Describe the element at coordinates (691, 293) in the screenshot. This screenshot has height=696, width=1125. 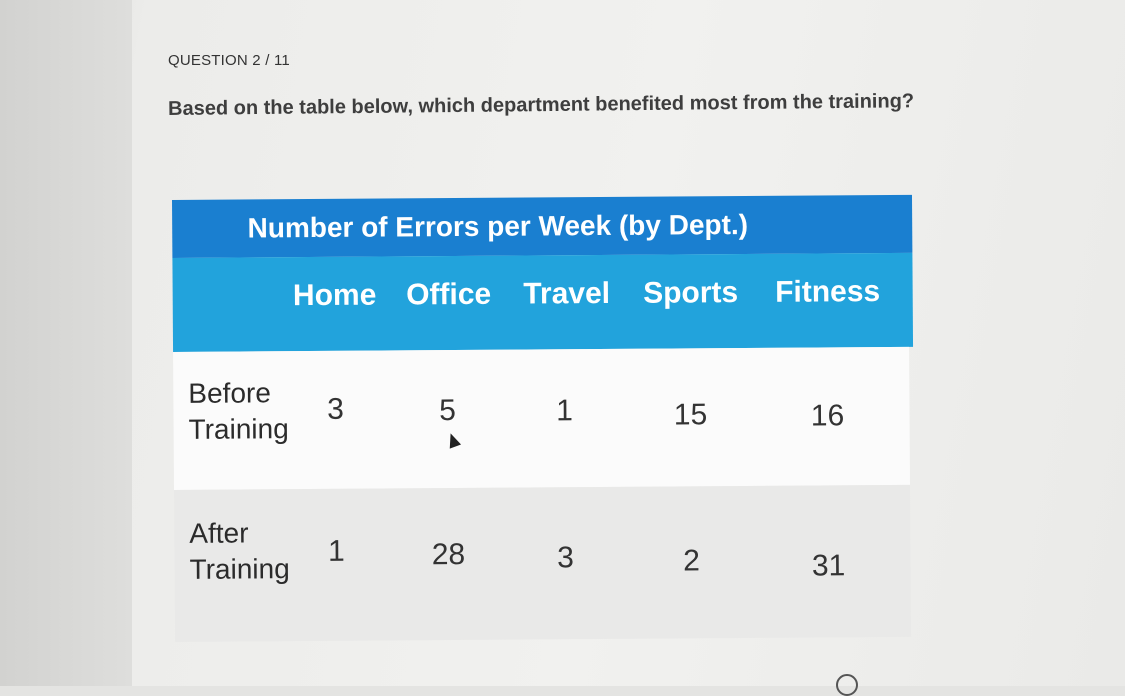
I see `column-header-sports: Sports` at that location.